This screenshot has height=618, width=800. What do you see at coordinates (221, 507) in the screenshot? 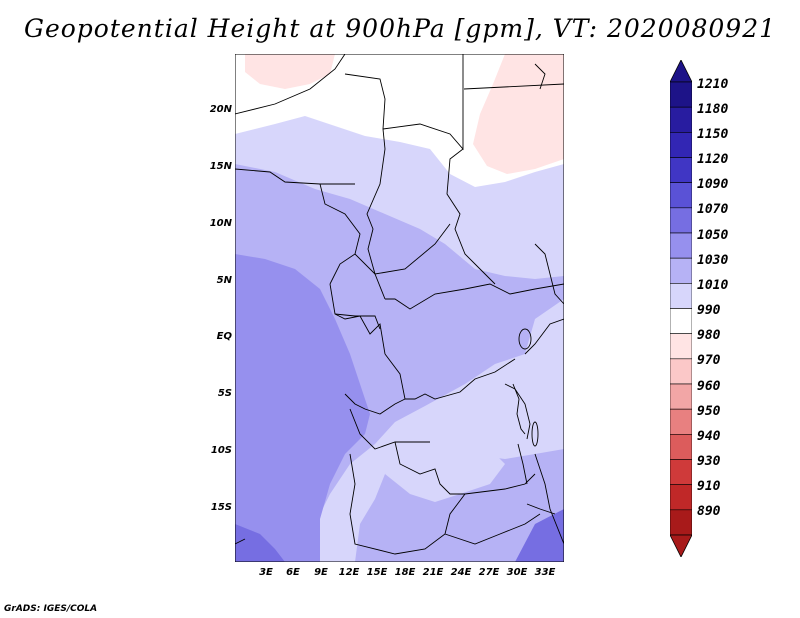
I see `lat-label-15s: 15S` at bounding box center [221, 507].